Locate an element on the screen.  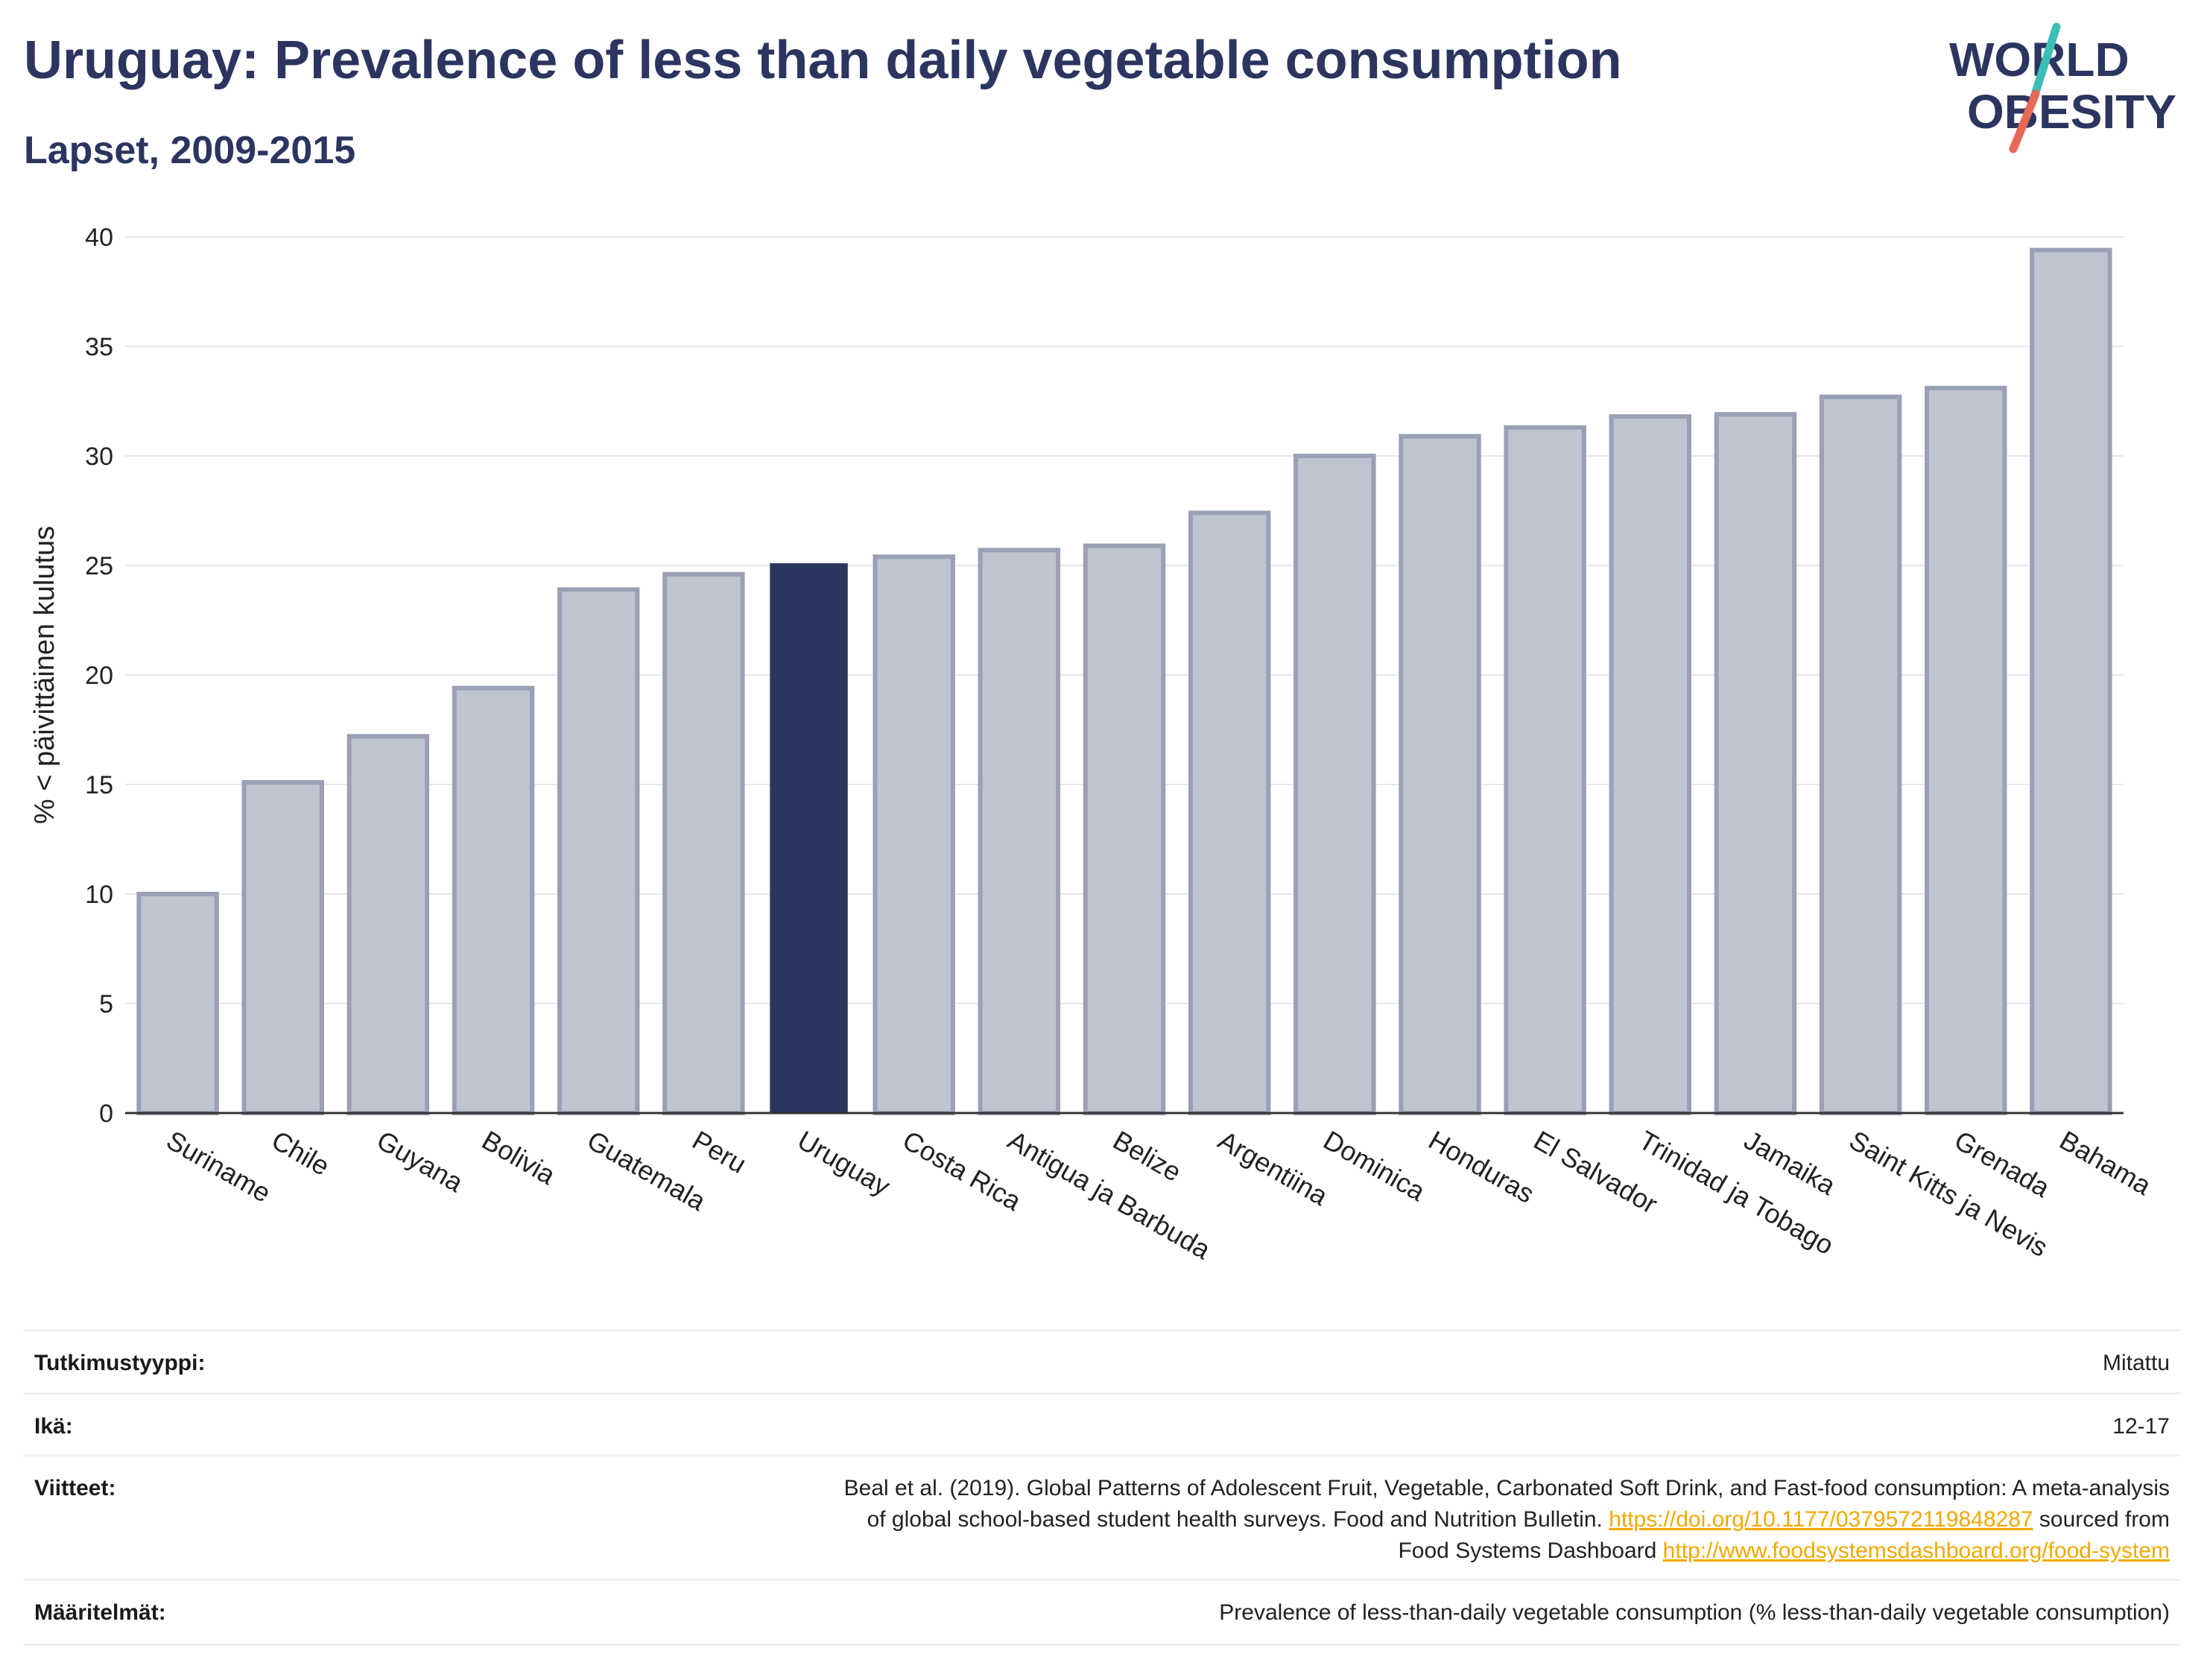
y-tick-label: 30 is located at coordinates (99, 457).